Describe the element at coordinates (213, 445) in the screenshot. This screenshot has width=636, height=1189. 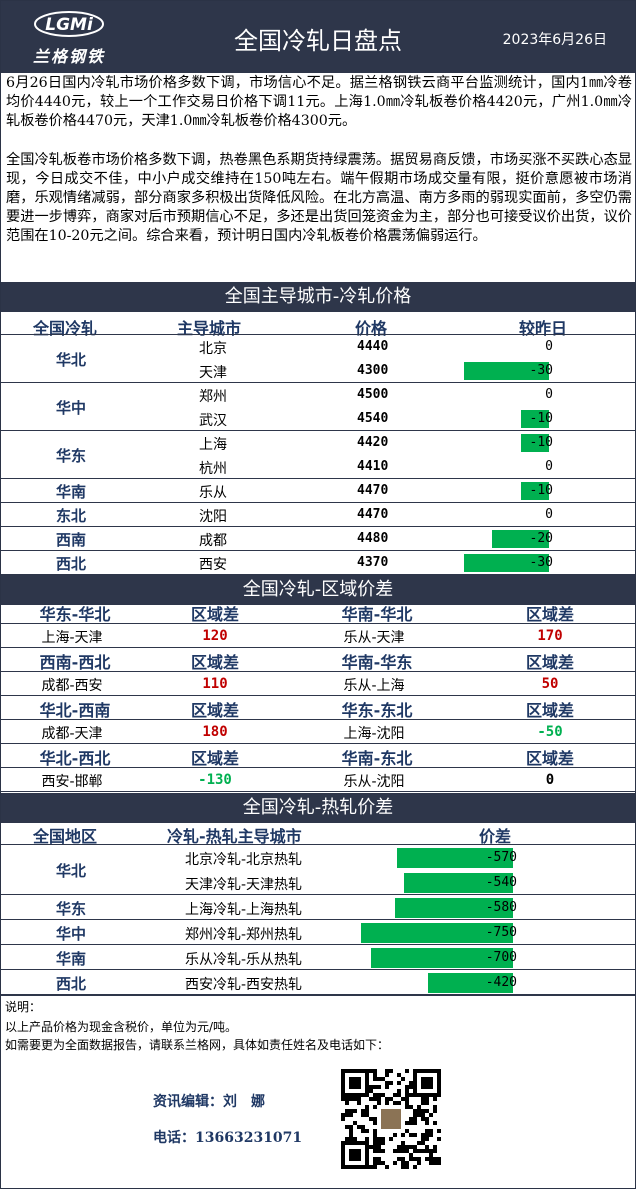
I see `city-name: 上海` at that location.